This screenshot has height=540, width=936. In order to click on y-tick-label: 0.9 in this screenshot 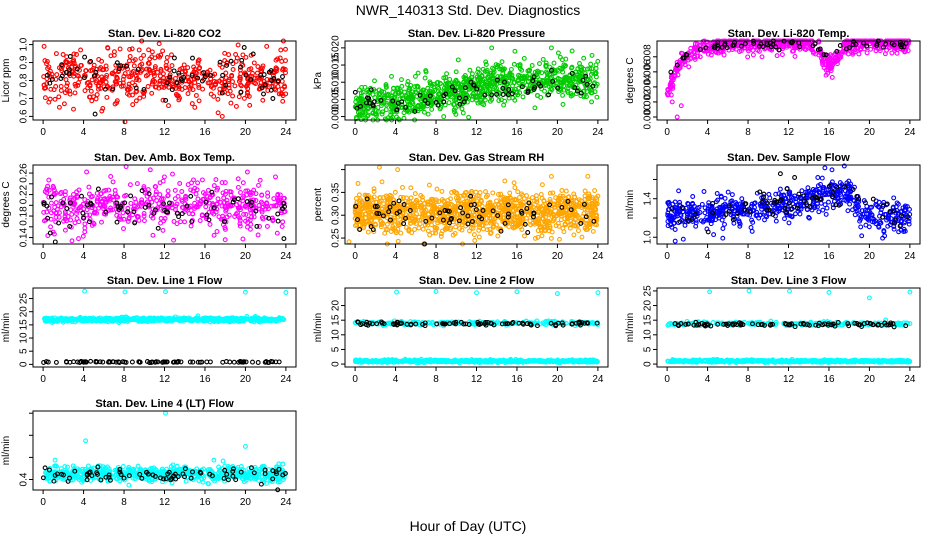, I will do `click(24, 62)`.